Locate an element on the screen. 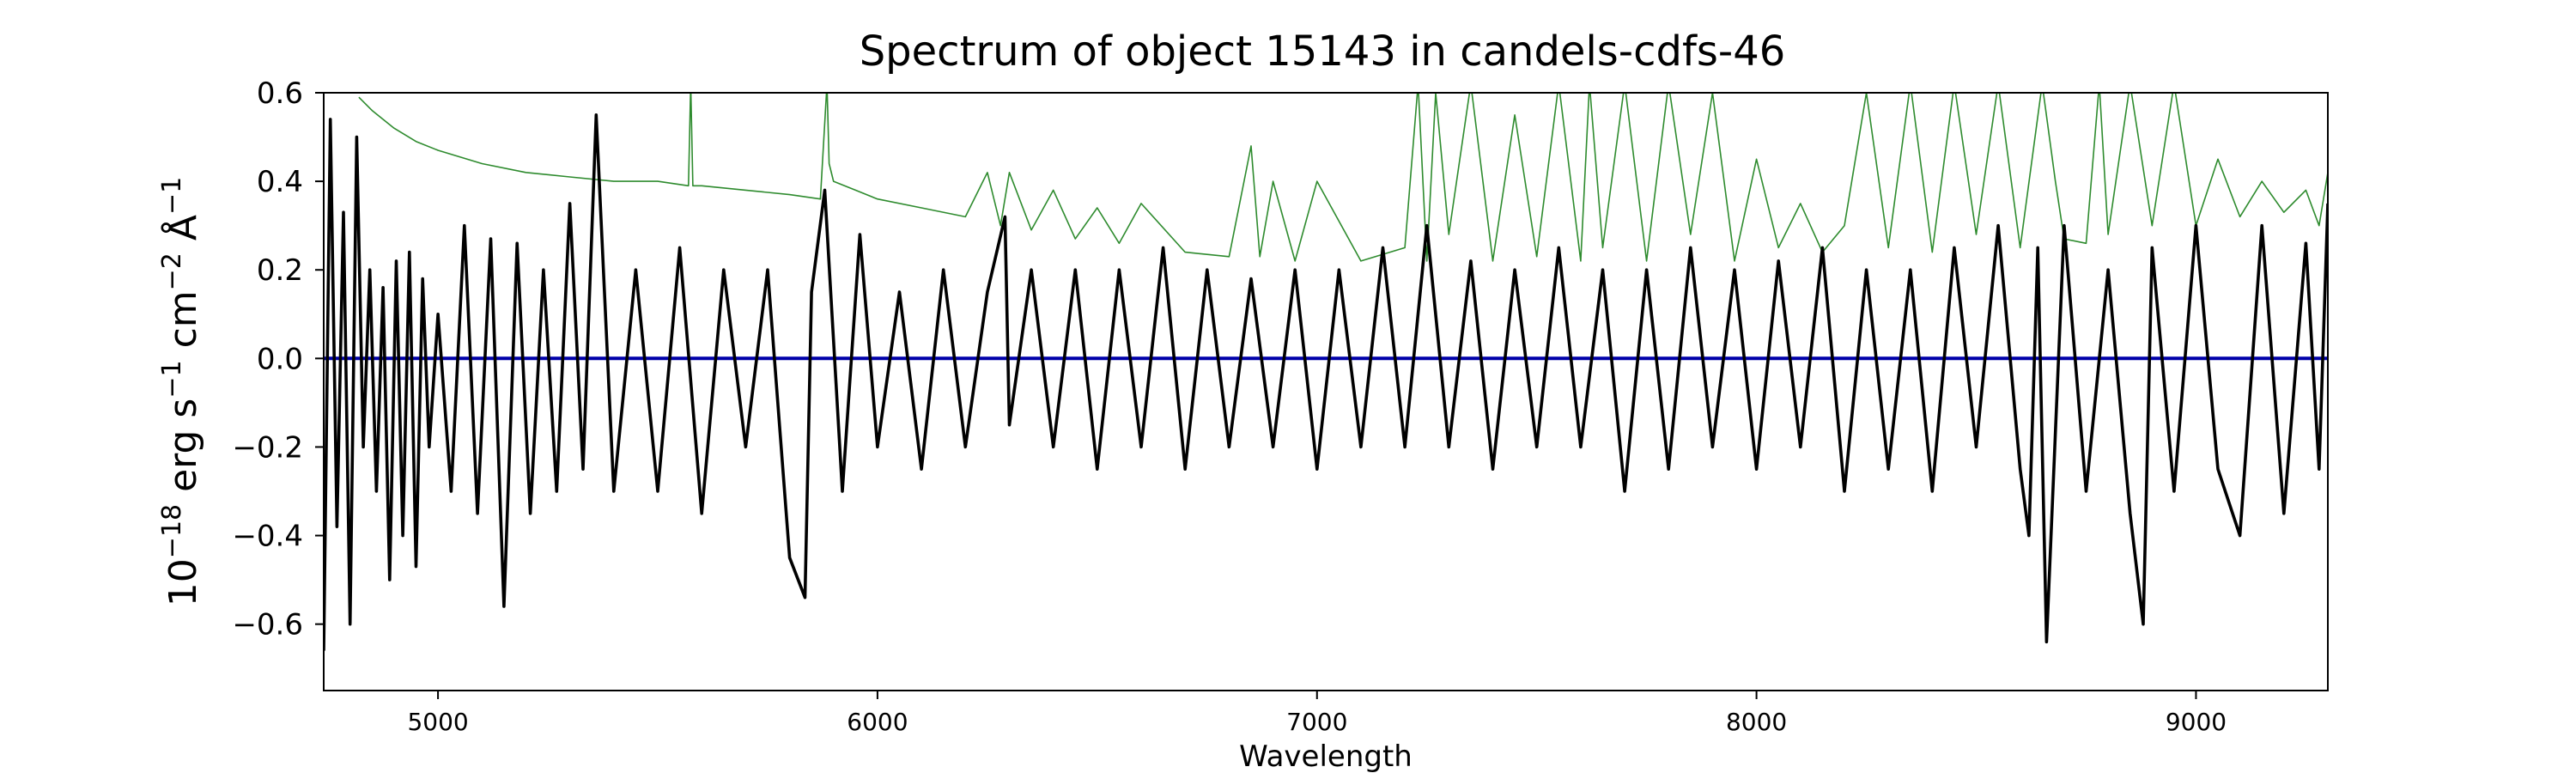 This screenshot has width=2576, height=773. y-tick-label: 0.4 is located at coordinates (280, 182).